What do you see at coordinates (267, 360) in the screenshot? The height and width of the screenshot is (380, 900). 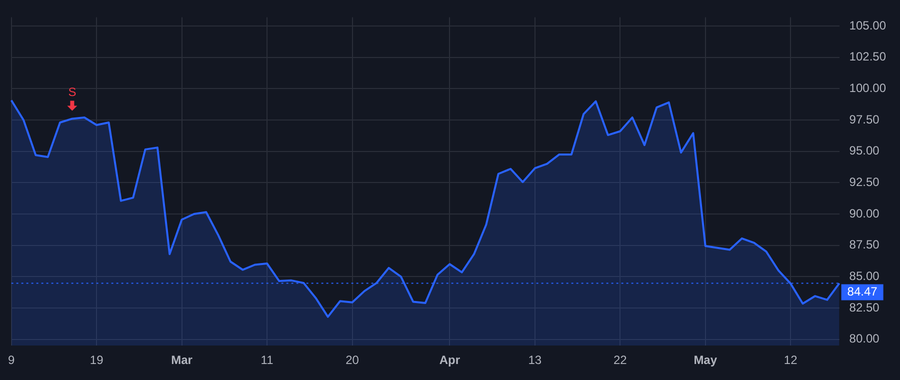 I see `x-tick-label: 11` at bounding box center [267, 360].